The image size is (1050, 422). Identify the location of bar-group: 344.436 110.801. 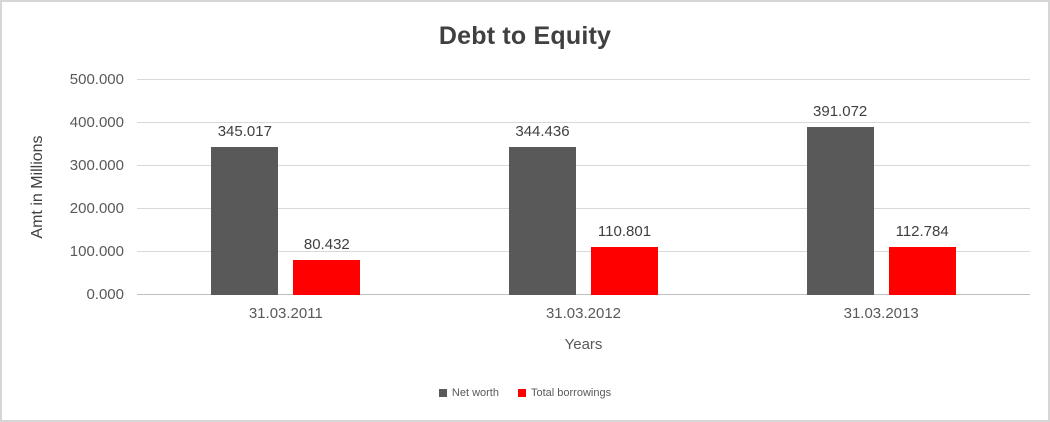
(584, 187).